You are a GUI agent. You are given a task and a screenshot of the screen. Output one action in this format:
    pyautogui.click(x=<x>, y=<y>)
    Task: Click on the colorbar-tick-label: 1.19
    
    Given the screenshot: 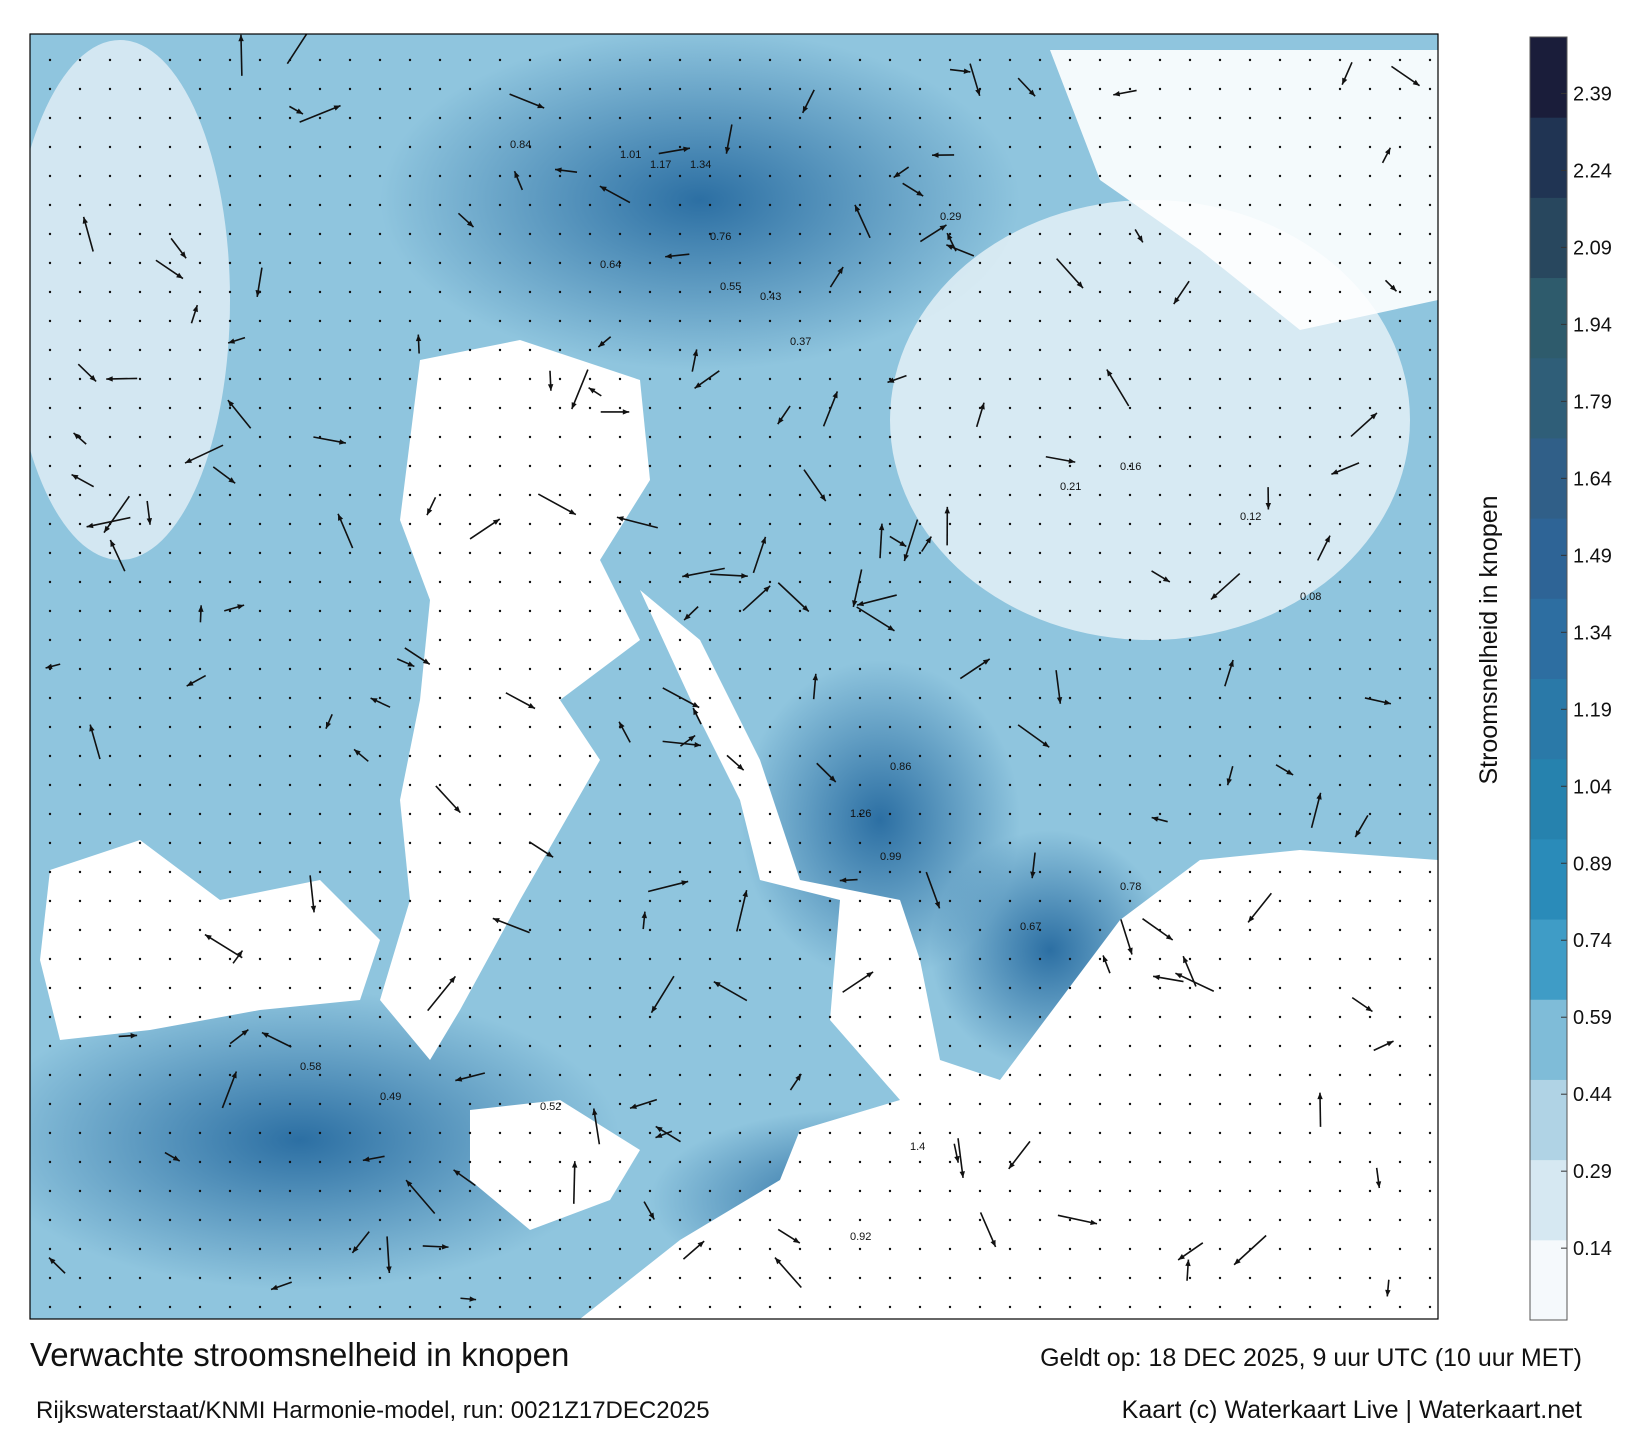 What is the action you would take?
    pyautogui.click(x=1592, y=710)
    